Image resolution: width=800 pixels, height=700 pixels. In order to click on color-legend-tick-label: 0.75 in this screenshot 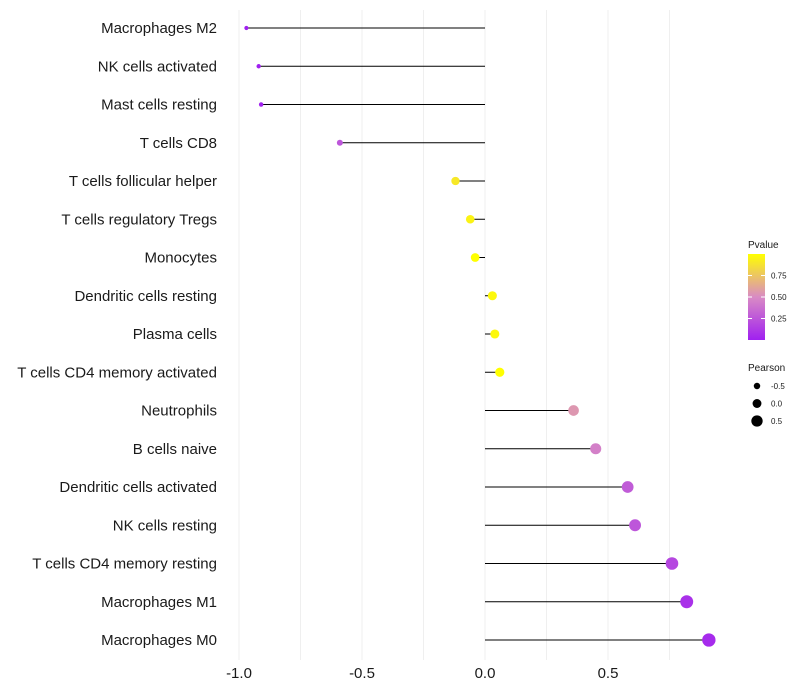, I will do `click(779, 276)`.